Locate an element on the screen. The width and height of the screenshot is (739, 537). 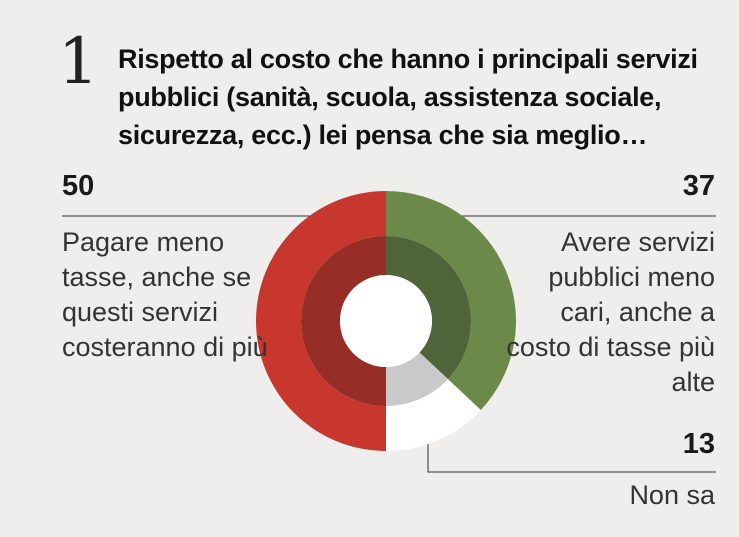
value-label-non-sa: 13 is located at coordinates (698, 444).